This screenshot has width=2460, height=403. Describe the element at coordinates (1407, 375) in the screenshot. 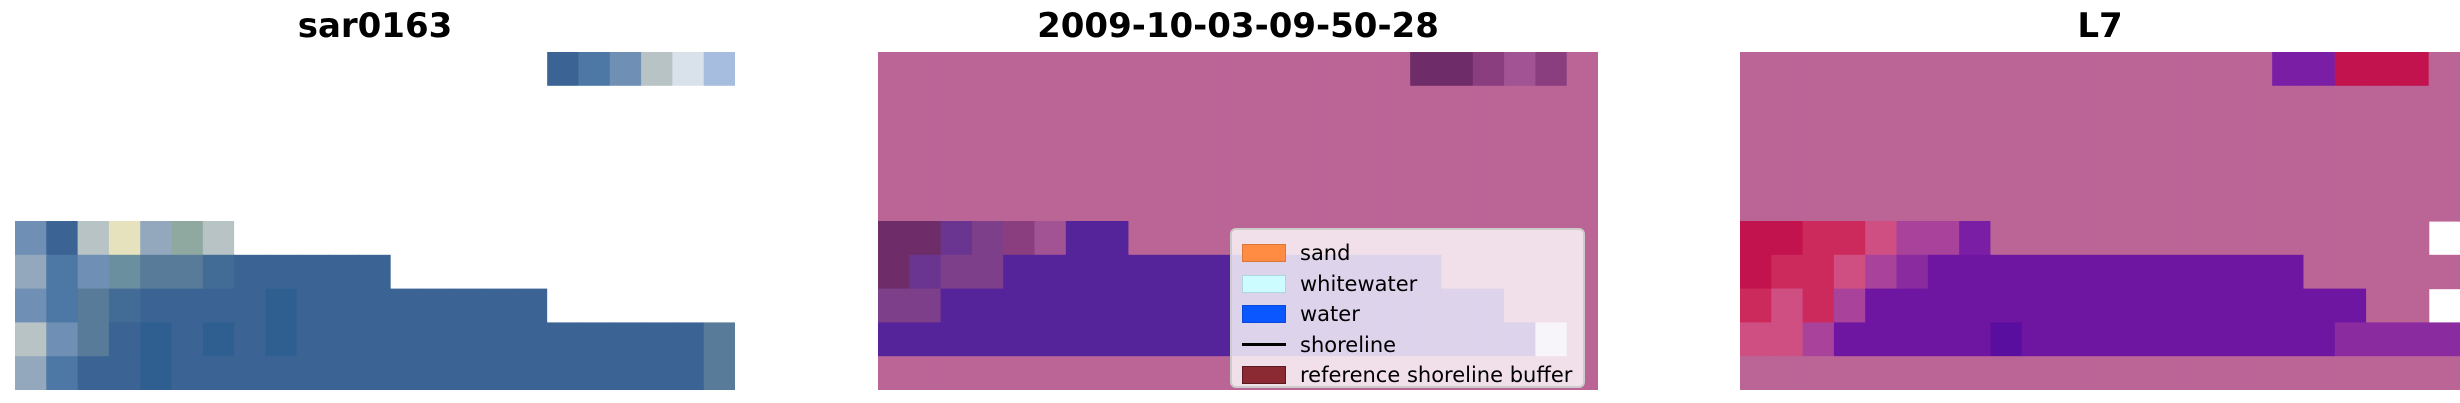

I see `legend-item-reference-shoreline-buffer: reference shoreline buffer` at that location.